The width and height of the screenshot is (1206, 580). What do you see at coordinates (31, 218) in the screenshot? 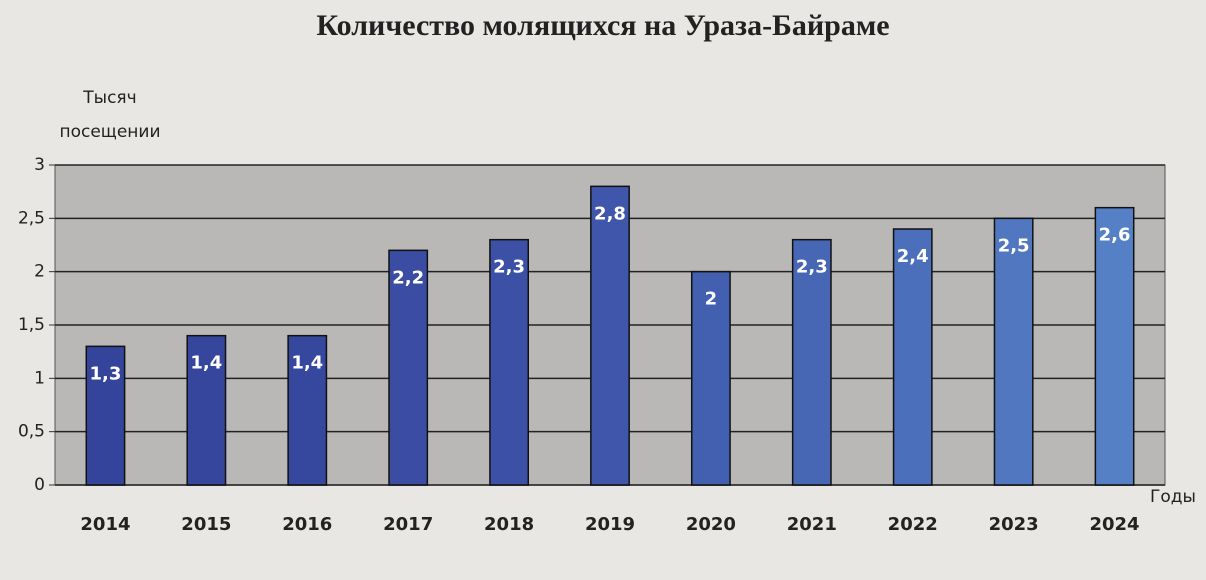
I see `y-tick-label: 2,5` at bounding box center [31, 218].